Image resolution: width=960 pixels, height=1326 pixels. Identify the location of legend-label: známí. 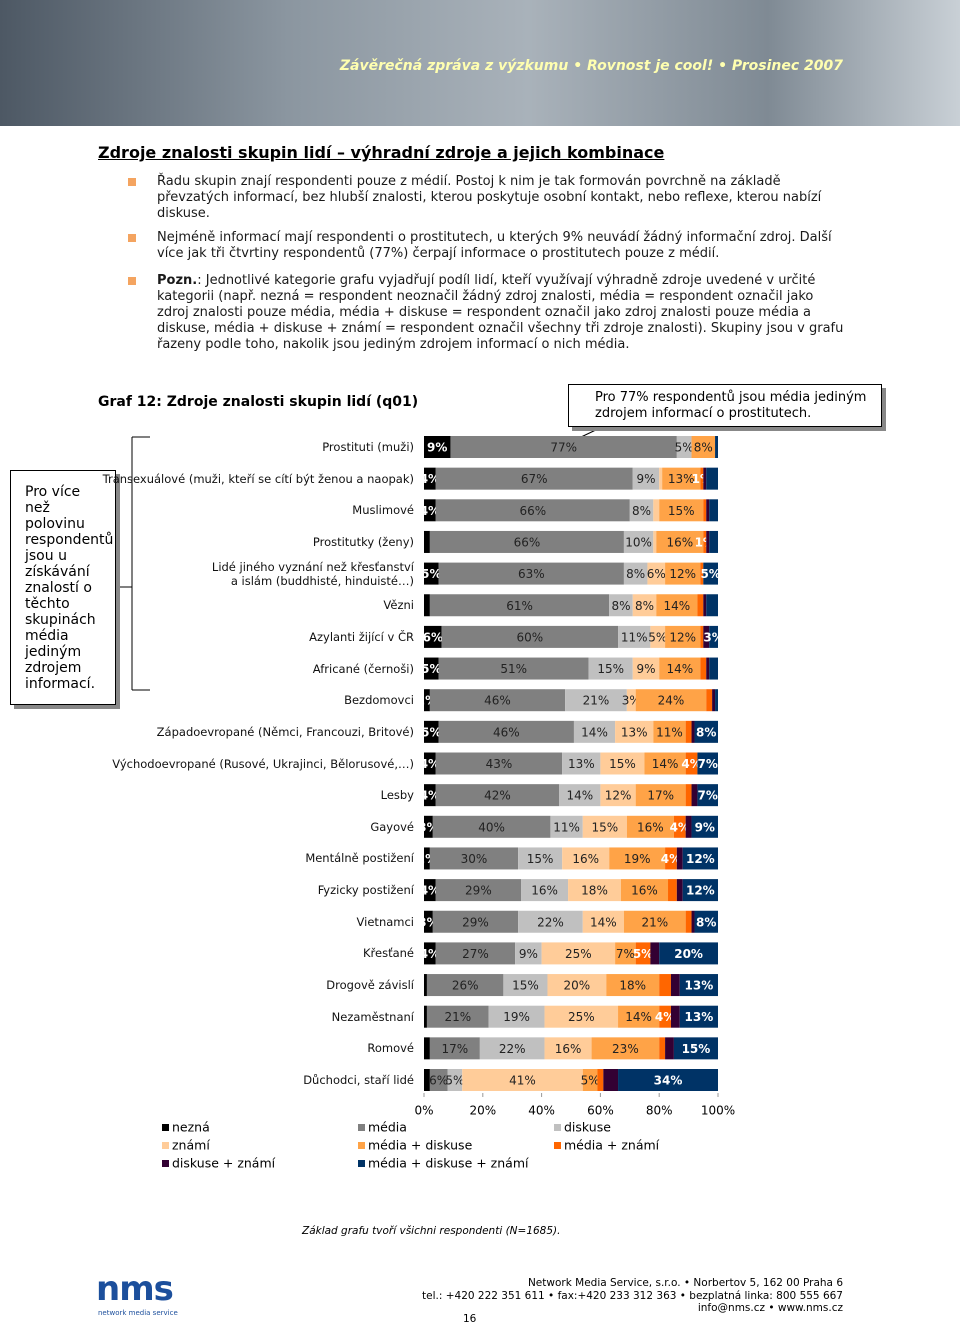
(191, 1145).